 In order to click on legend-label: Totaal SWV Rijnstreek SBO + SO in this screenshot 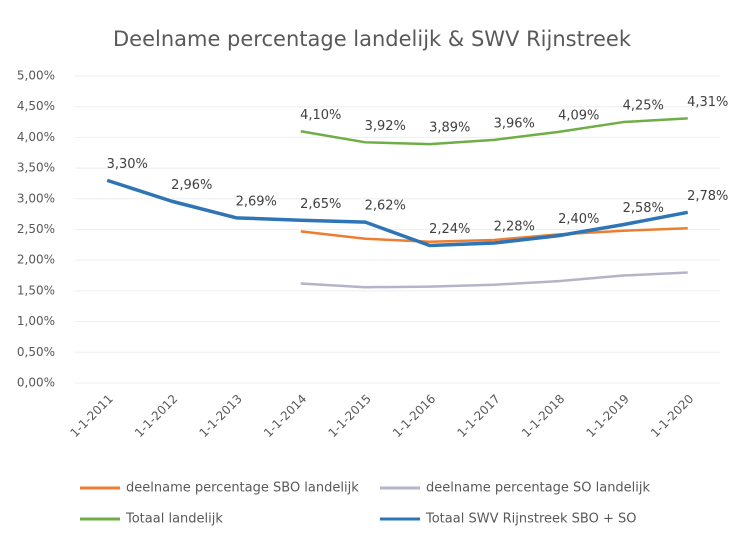, I will do `click(531, 519)`.